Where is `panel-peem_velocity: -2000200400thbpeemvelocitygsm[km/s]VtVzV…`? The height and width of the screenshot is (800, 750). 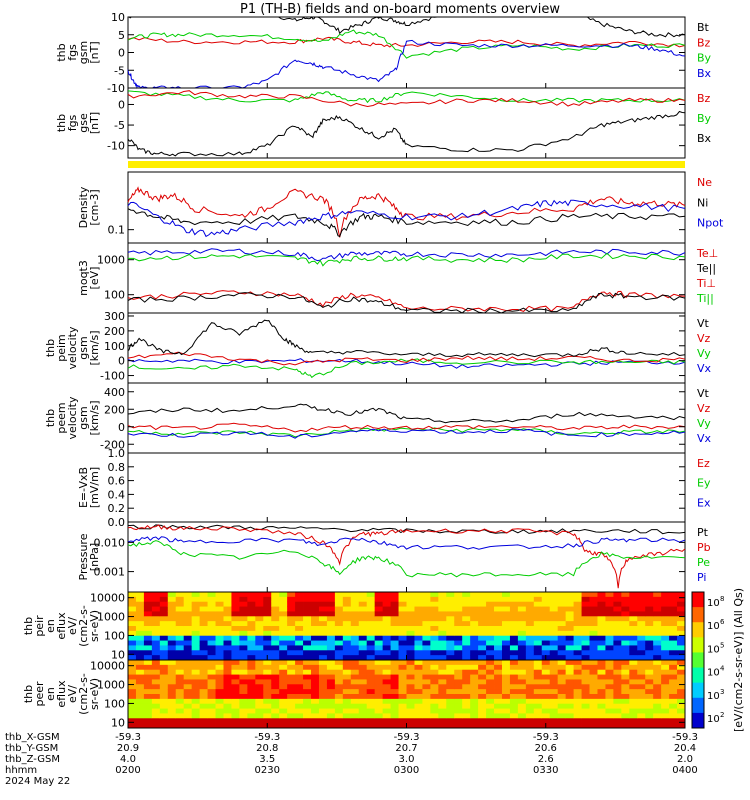 panel-peem_velocity: -2000200400thbpeemvelocitygsm[km/s]VtVzV… is located at coordinates (378, 418).